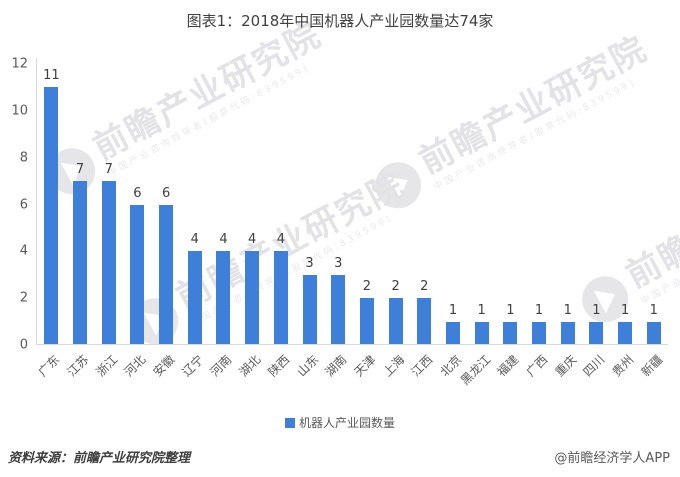 The width and height of the screenshot is (680, 477). I want to click on bar-slot: 1 福建, so click(510, 219).